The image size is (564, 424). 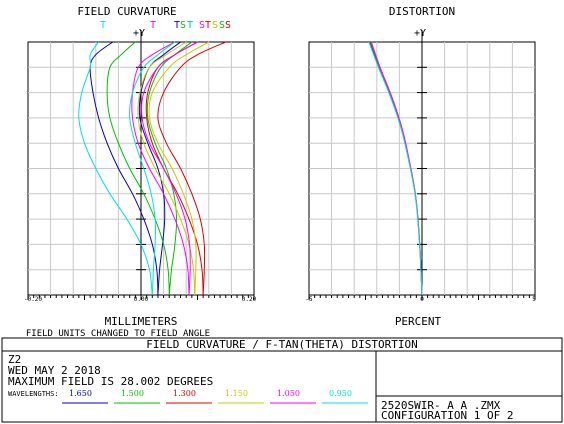 I want to click on dist-series-0.950, so click(x=395, y=168).